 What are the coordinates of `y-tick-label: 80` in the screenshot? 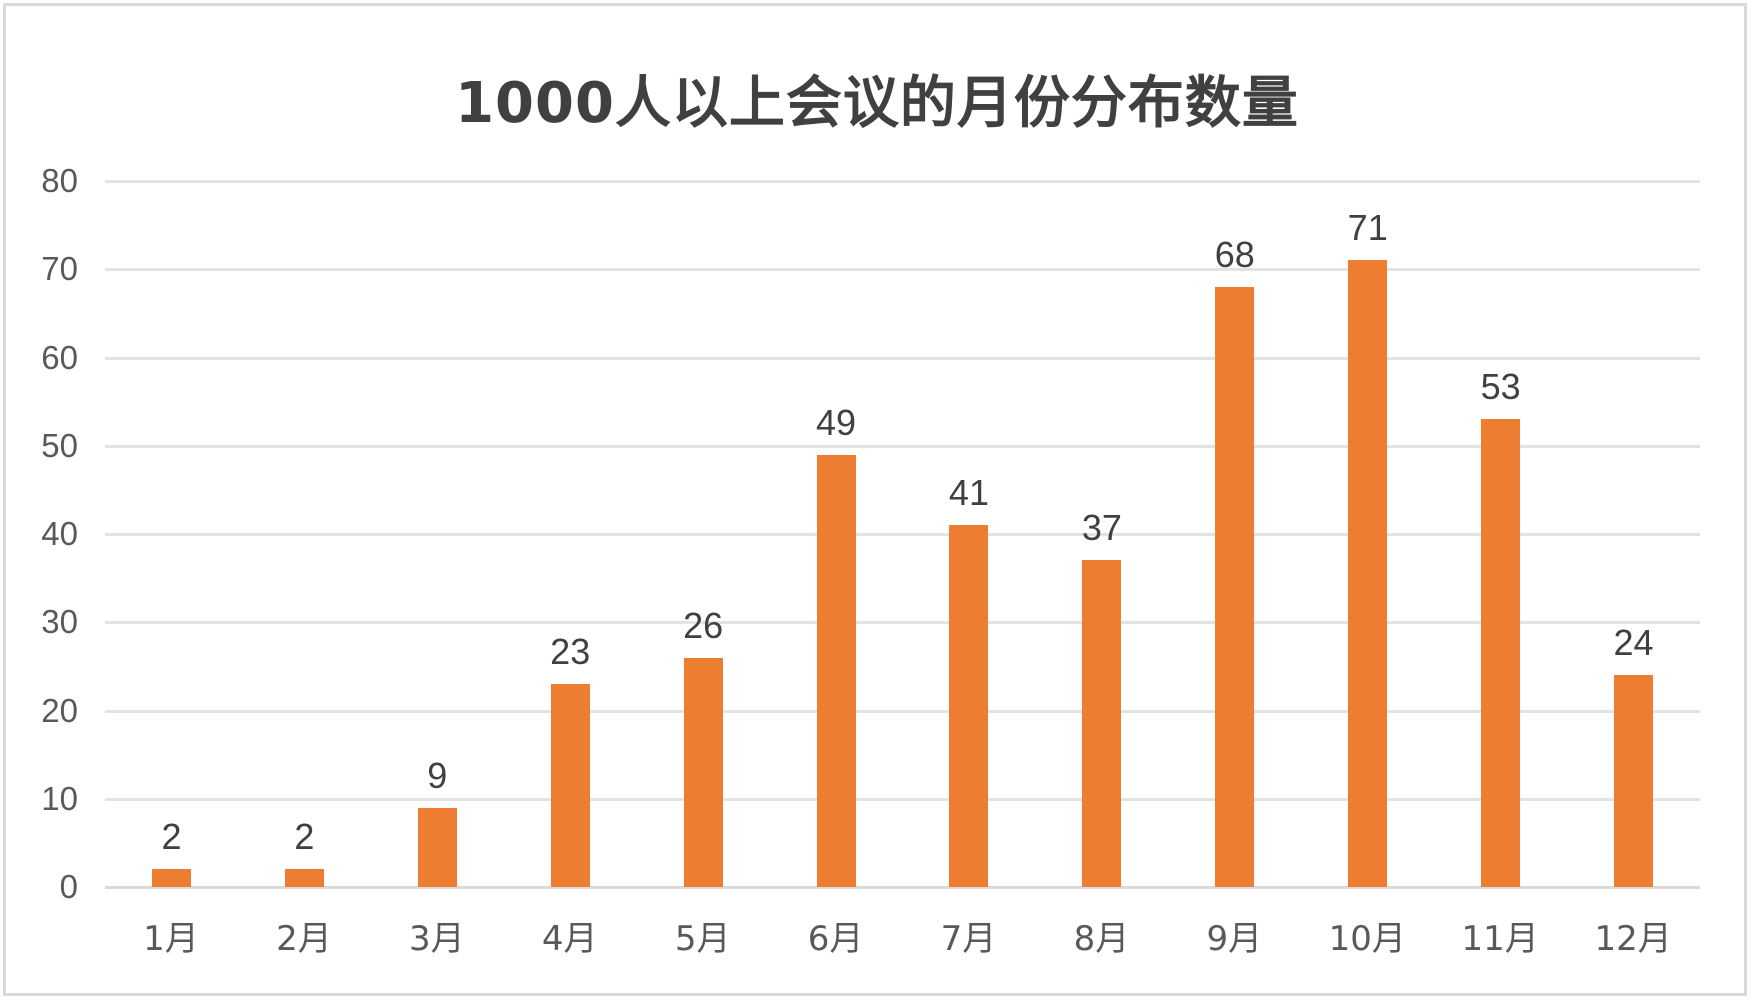 It's located at (59, 180).